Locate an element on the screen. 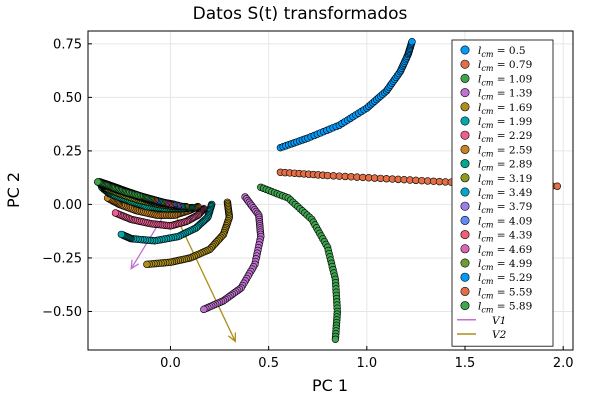 The width and height of the screenshot is (600, 400). x-axis-title: PC 1 is located at coordinates (330, 385).